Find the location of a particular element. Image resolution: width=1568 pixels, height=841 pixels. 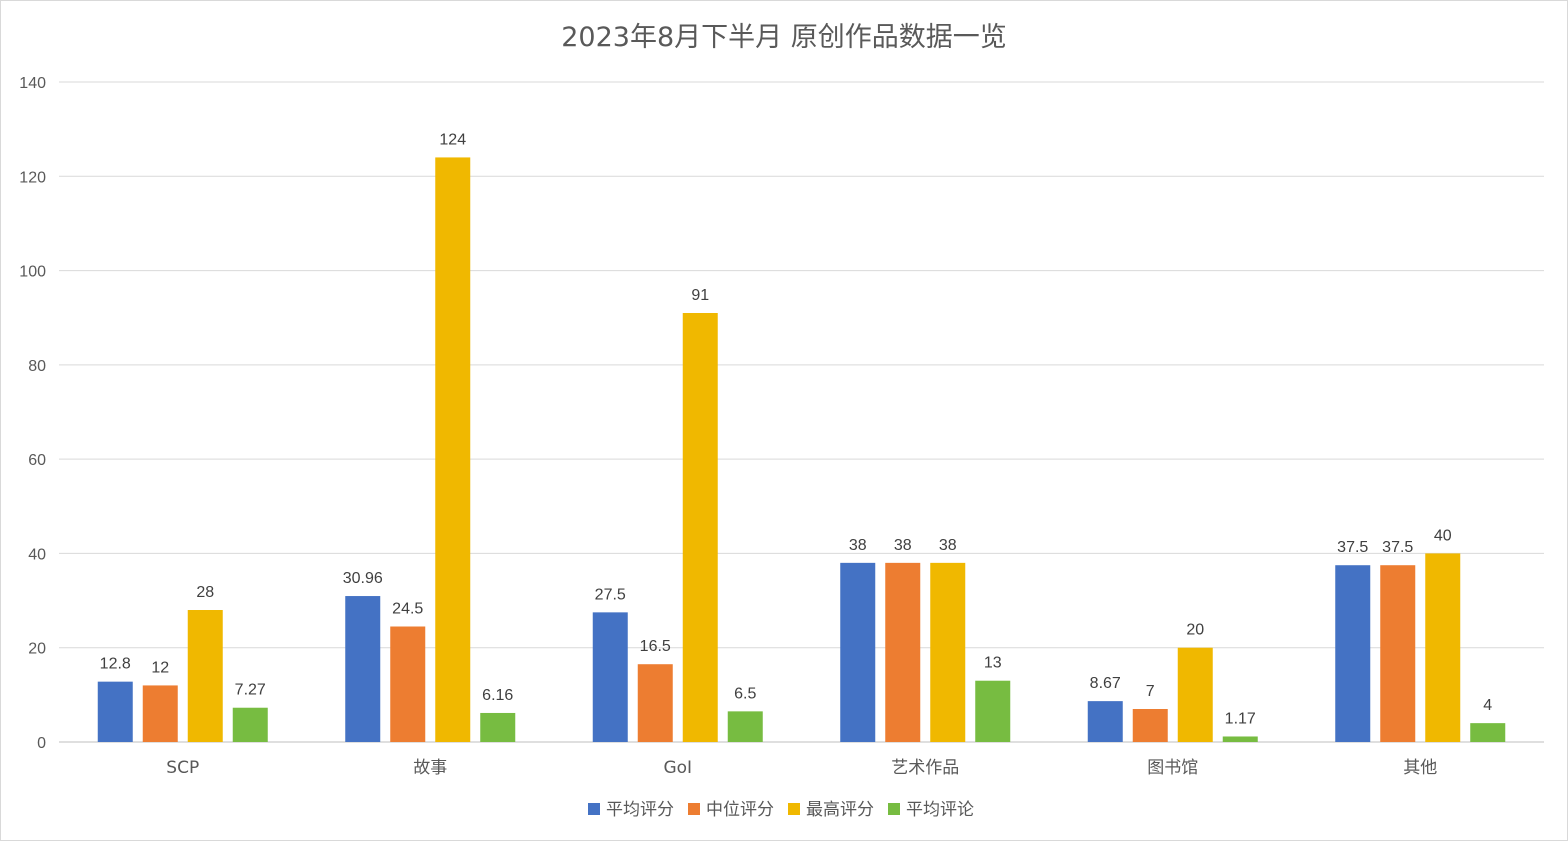

data-label: 16.5 is located at coordinates (655, 646).